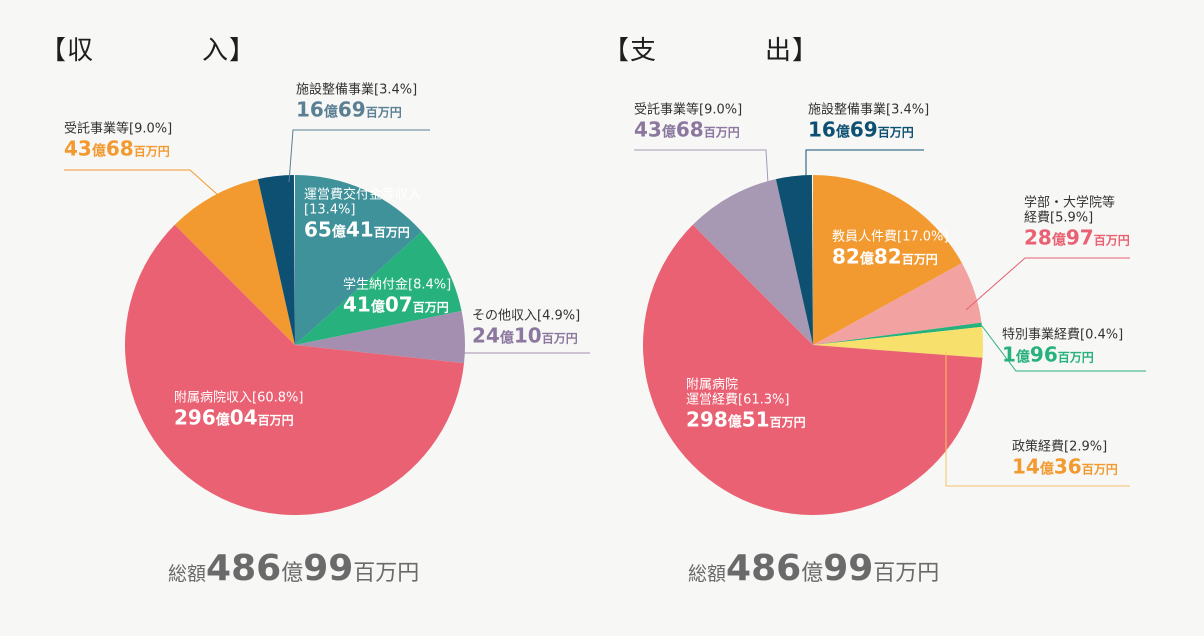  Describe the element at coordinates (293, 568) in the screenshot. I see `income-total: 総額486億99百万円` at that location.